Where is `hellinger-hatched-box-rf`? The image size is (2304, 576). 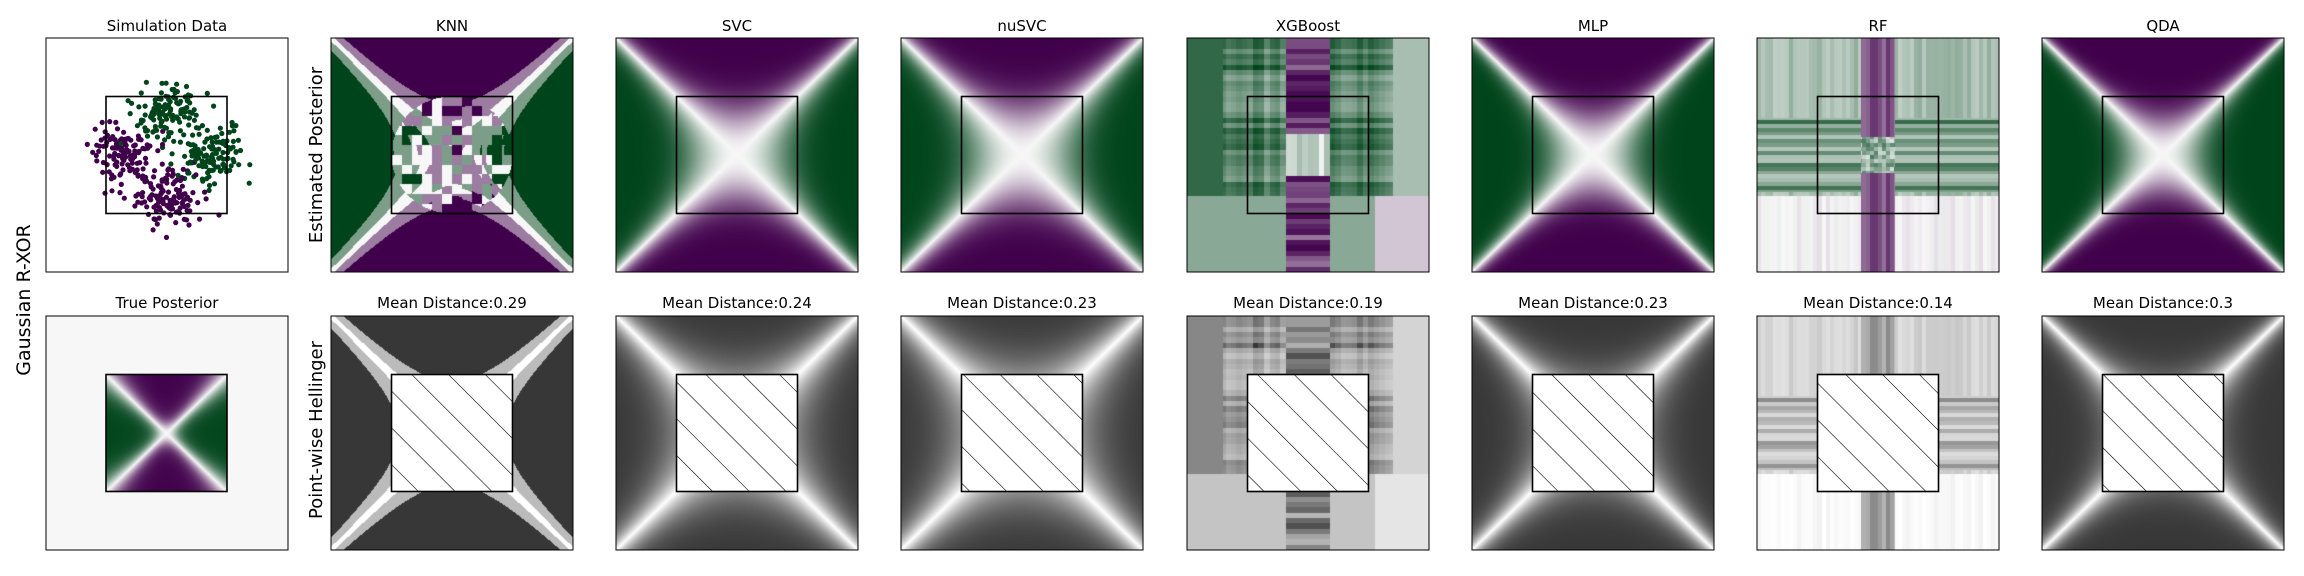
hellinger-hatched-box-rf is located at coordinates (1878, 433).